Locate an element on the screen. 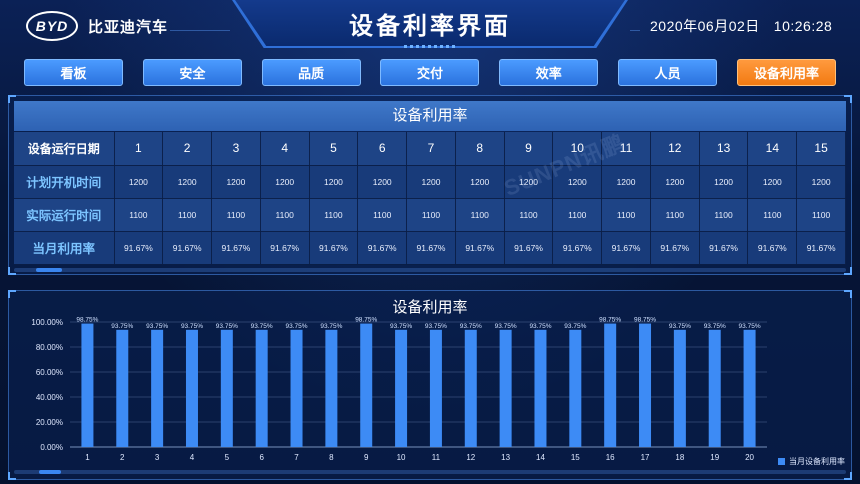 This screenshot has height=484, width=860. x-tick-label: 6 is located at coordinates (261, 456).